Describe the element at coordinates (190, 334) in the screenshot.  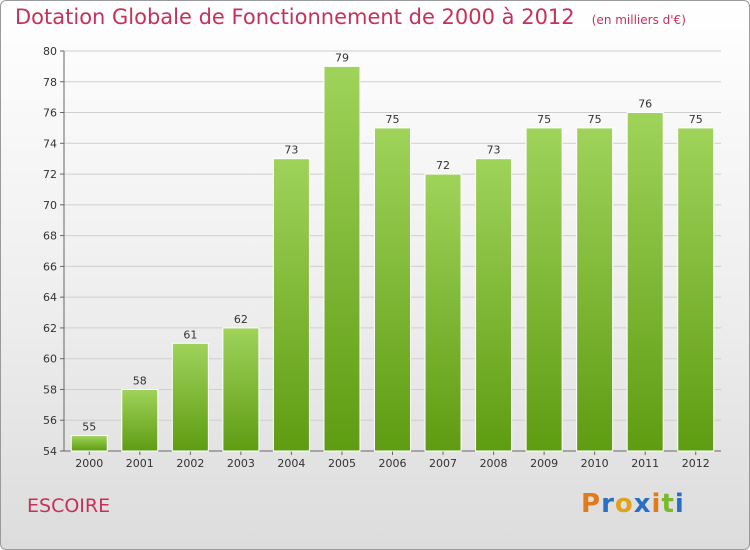
I see `value-label-2002: 61` at that location.